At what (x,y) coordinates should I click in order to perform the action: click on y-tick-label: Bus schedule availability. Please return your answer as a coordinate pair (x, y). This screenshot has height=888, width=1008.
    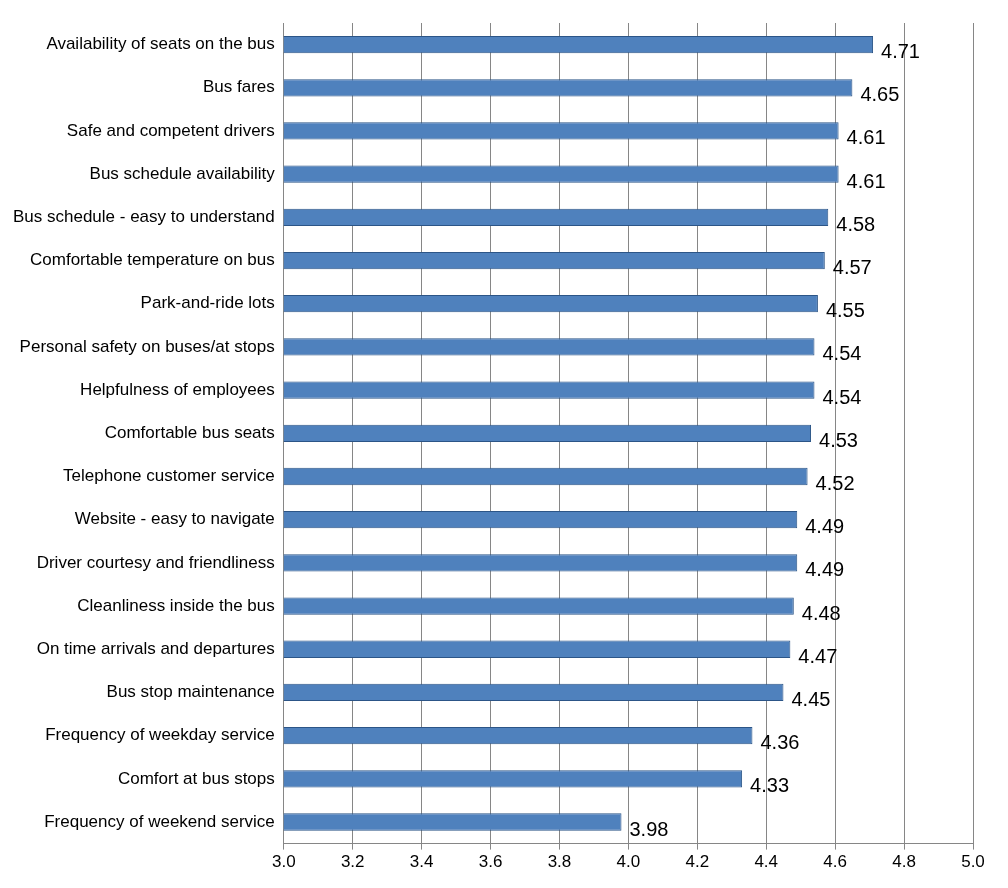
    Looking at the image, I should click on (182, 173).